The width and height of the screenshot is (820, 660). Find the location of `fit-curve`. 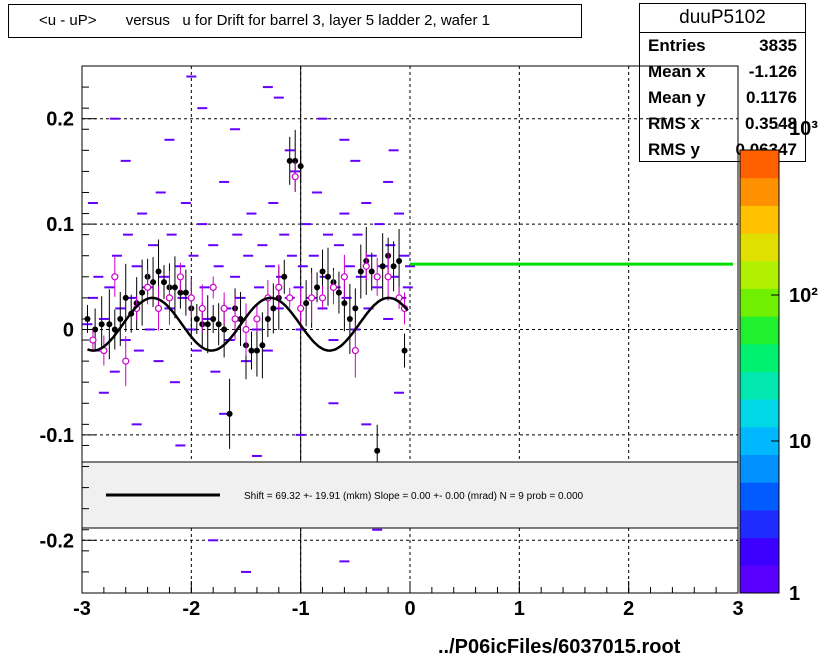

fit-curve is located at coordinates (248, 324).